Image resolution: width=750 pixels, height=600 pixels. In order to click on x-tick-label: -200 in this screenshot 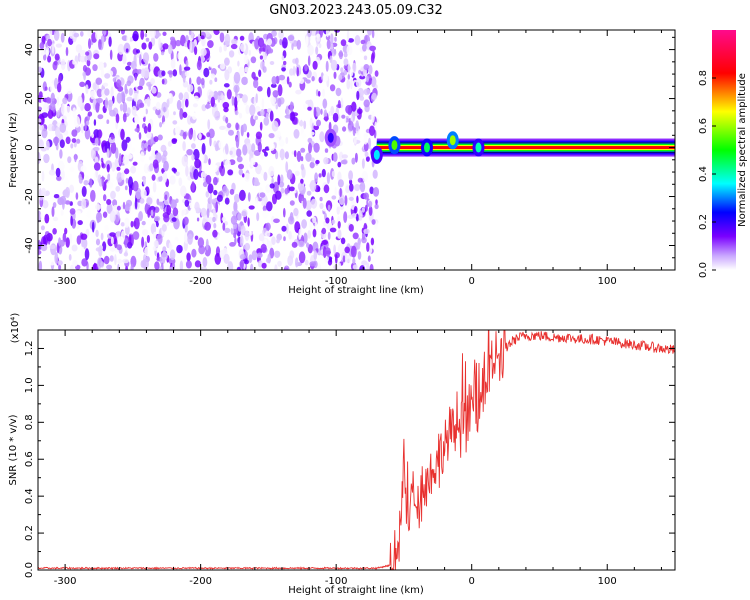, I will do `click(200, 581)`.